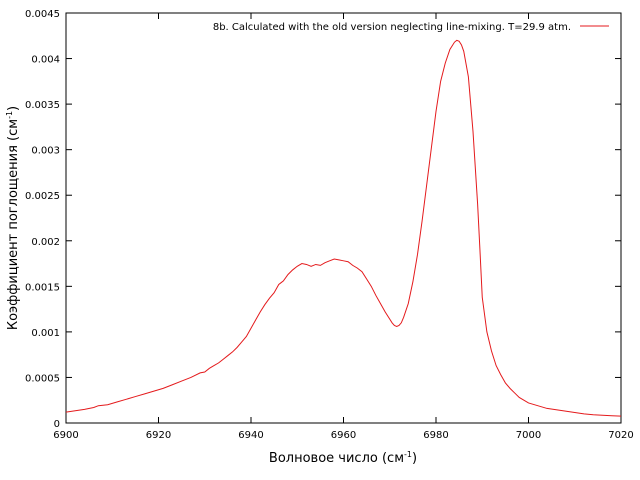  I want to click on y-tick-label: 0, so click(57, 424).